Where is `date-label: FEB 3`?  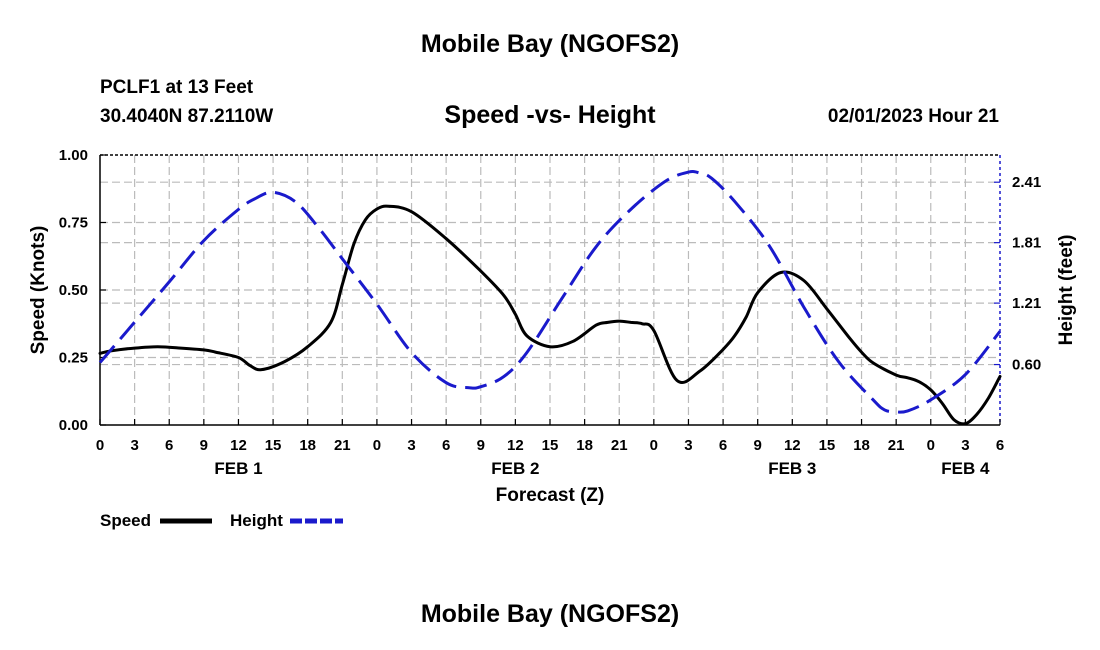 date-label: FEB 3 is located at coordinates (792, 468).